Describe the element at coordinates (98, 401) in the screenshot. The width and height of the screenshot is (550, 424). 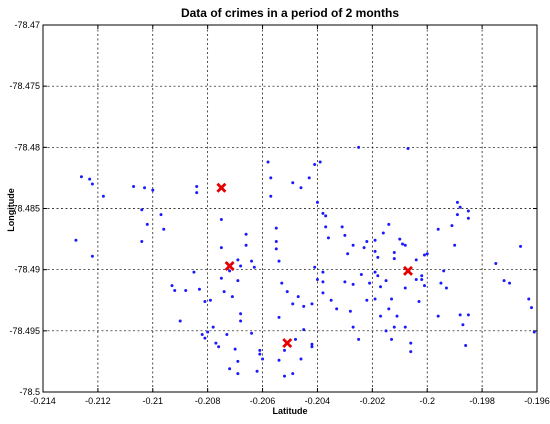
I see `x-tick-label: -0.212` at that location.